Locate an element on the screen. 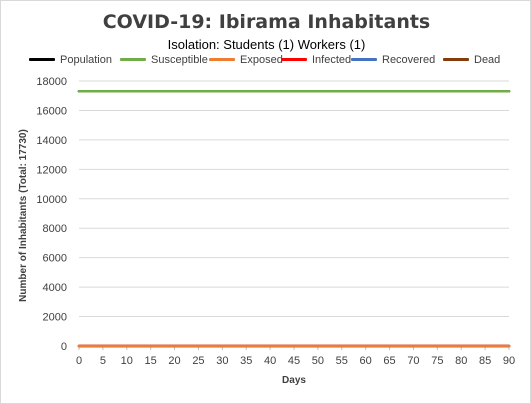 The width and height of the screenshot is (531, 404). y-tick-label: 4000 is located at coordinates (55, 288).